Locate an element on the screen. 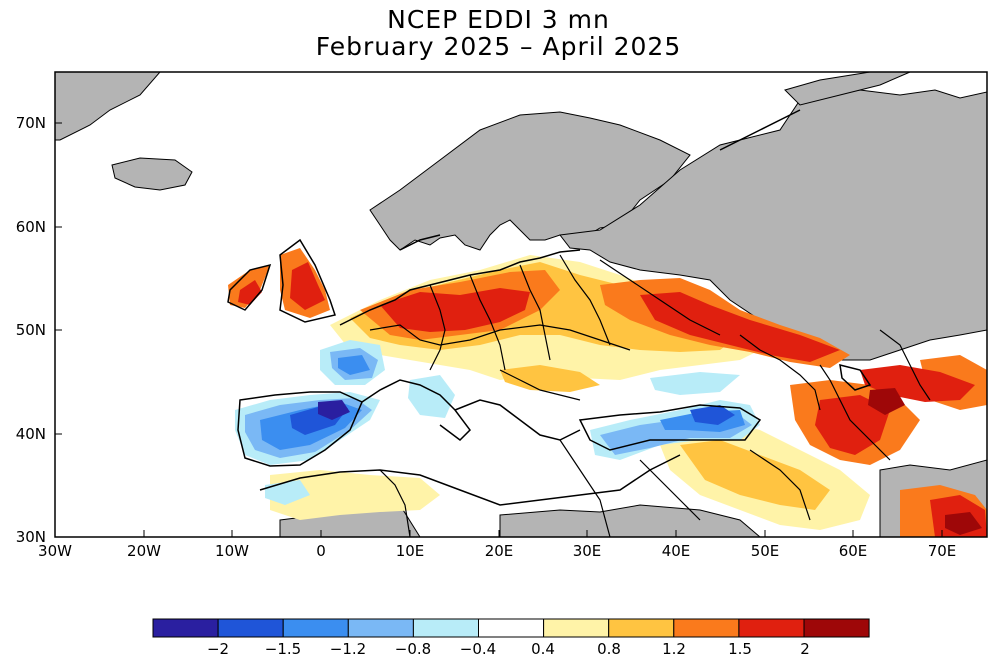  colorbar-label: 1.2 is located at coordinates (674, 649).